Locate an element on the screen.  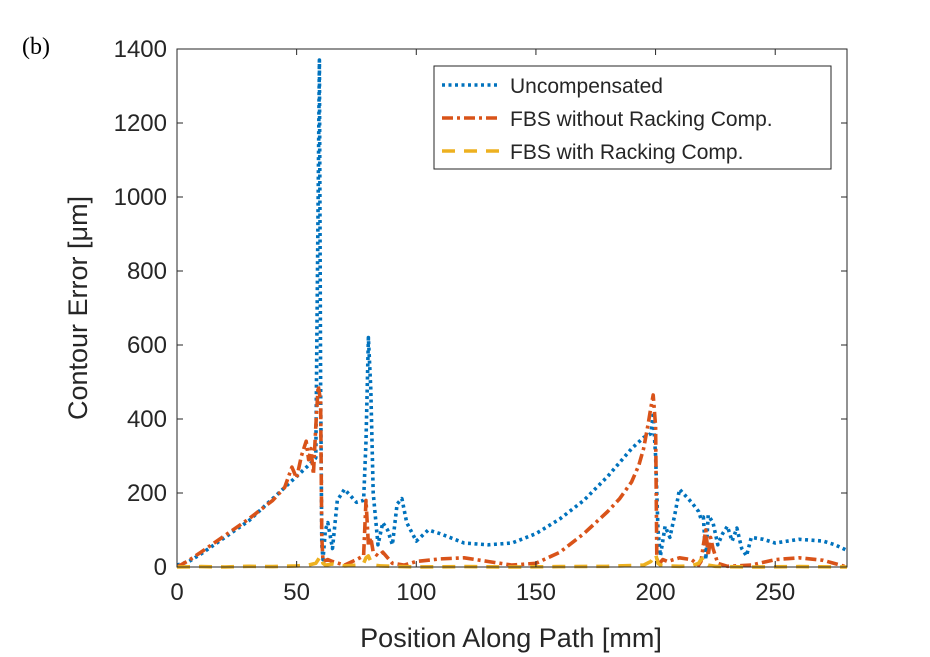
x-tick-label: 50 is located at coordinates (296, 592).